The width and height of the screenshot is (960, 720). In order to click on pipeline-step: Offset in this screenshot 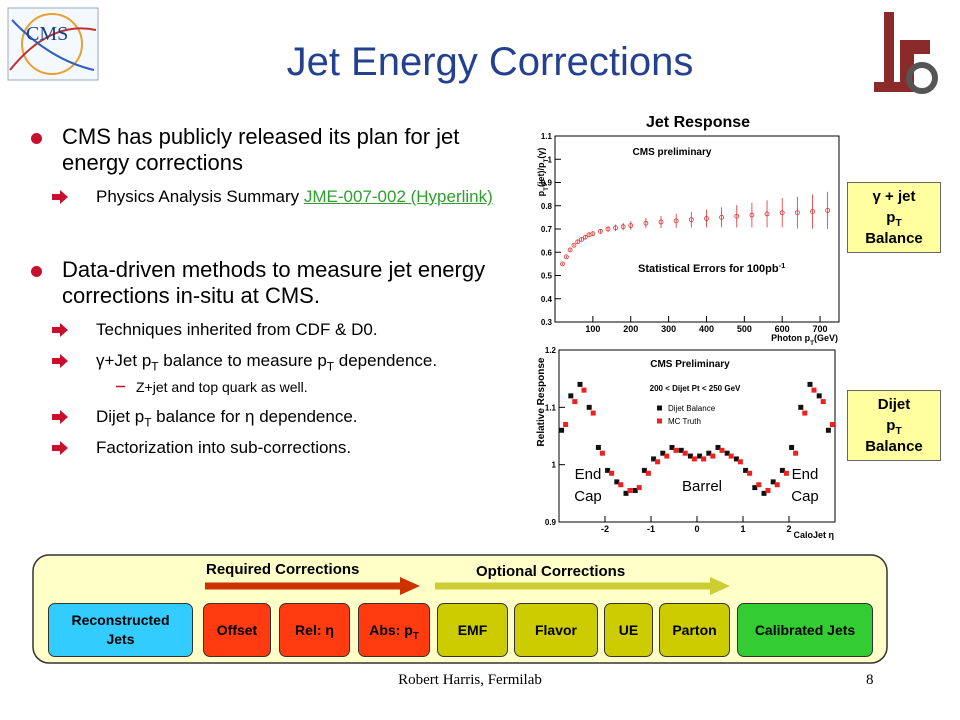, I will do `click(237, 630)`.